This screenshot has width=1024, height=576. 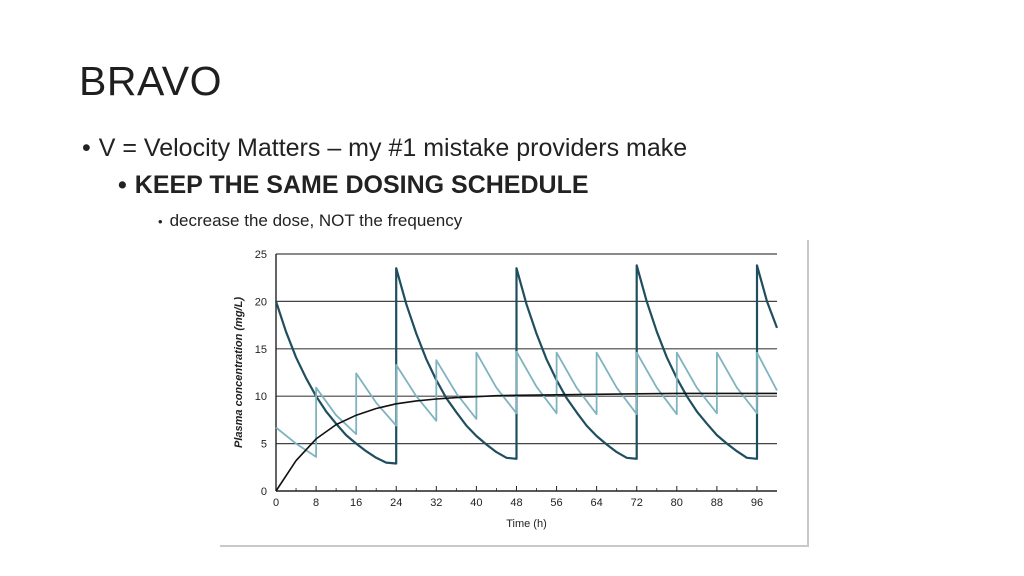 What do you see at coordinates (276, 503) in the screenshot?
I see `x-tick-label: 0` at bounding box center [276, 503].